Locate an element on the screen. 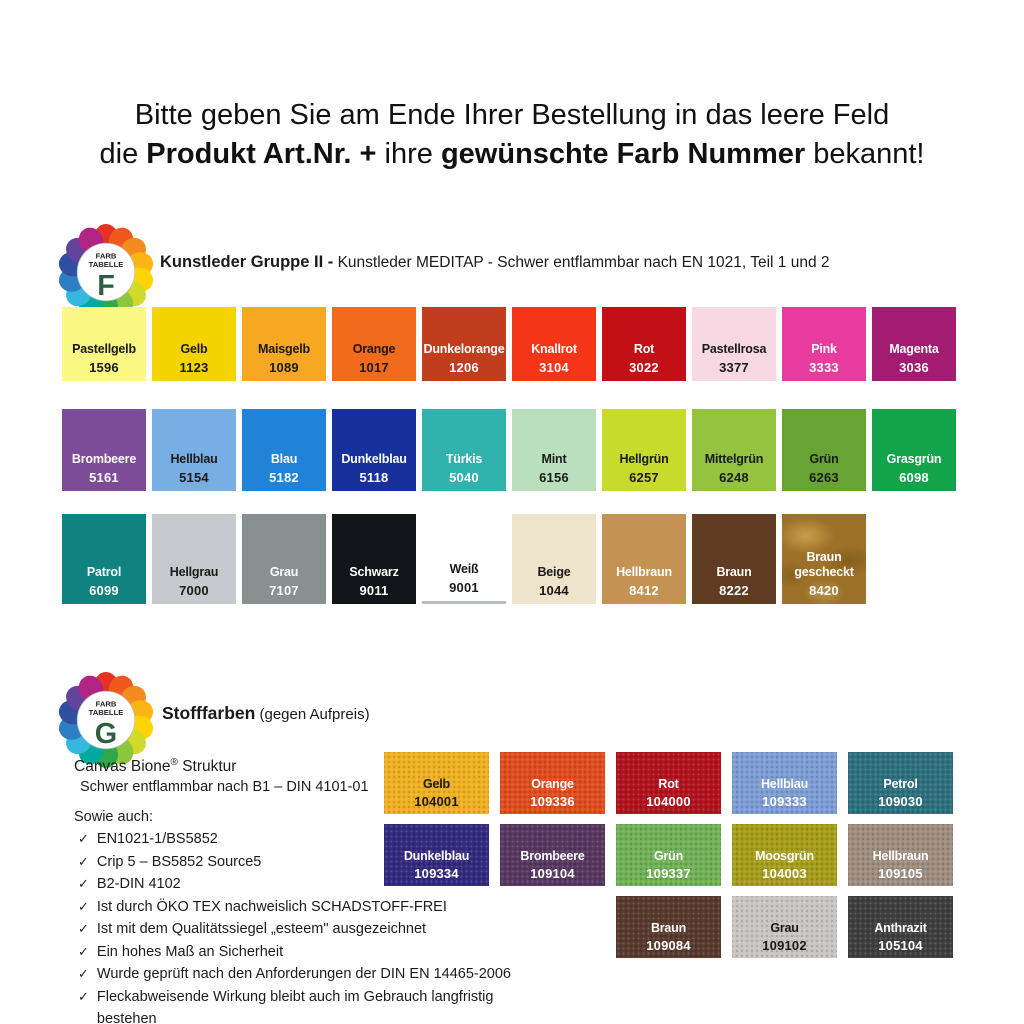 This screenshot has width=1024, height=1024. swatch-hellblau-109333: Hellblau 109333 is located at coordinates (784, 783).